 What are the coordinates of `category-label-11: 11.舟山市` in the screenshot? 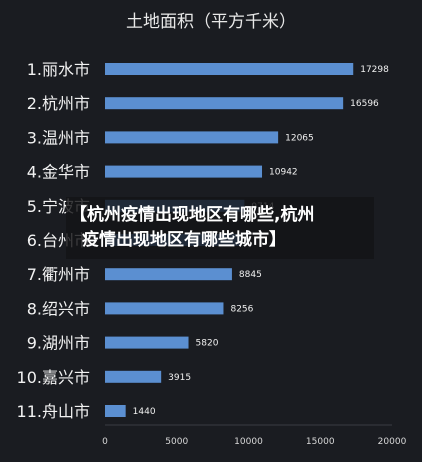 It's located at (53, 411).